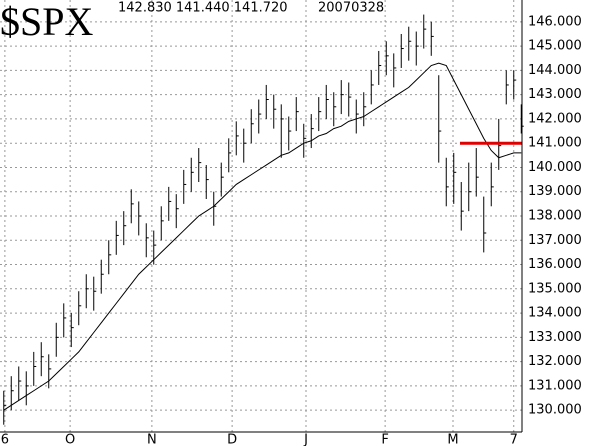 This screenshot has width=596, height=446. I want to click on y-tick-label: 146.000, so click(555, 21).